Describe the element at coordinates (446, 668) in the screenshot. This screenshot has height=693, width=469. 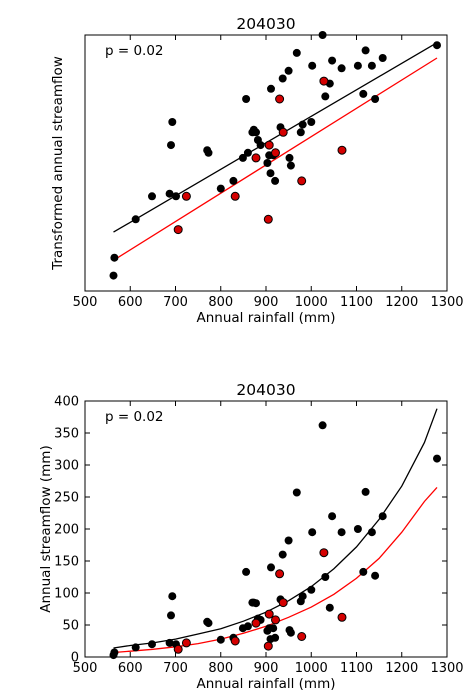
I see `x-tick-label: 1300` at that location.